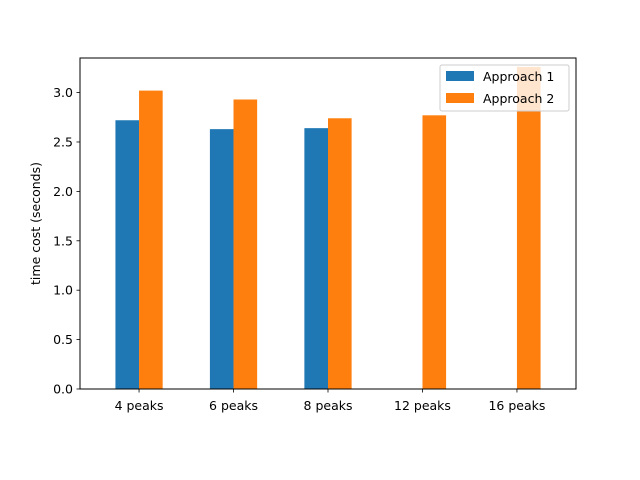 This screenshot has height=480, width=640. I want to click on y-tick-label-1: 0.5, so click(63, 339).